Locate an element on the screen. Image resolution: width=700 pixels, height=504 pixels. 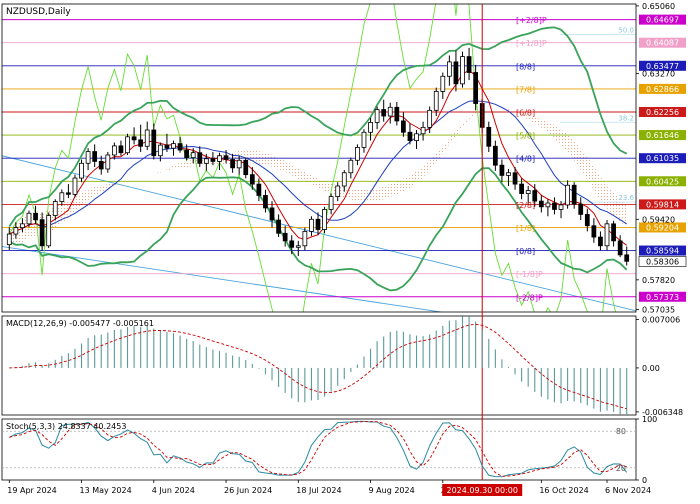
time-tick-label: 4 Jun 2024 is located at coordinates (173, 490).